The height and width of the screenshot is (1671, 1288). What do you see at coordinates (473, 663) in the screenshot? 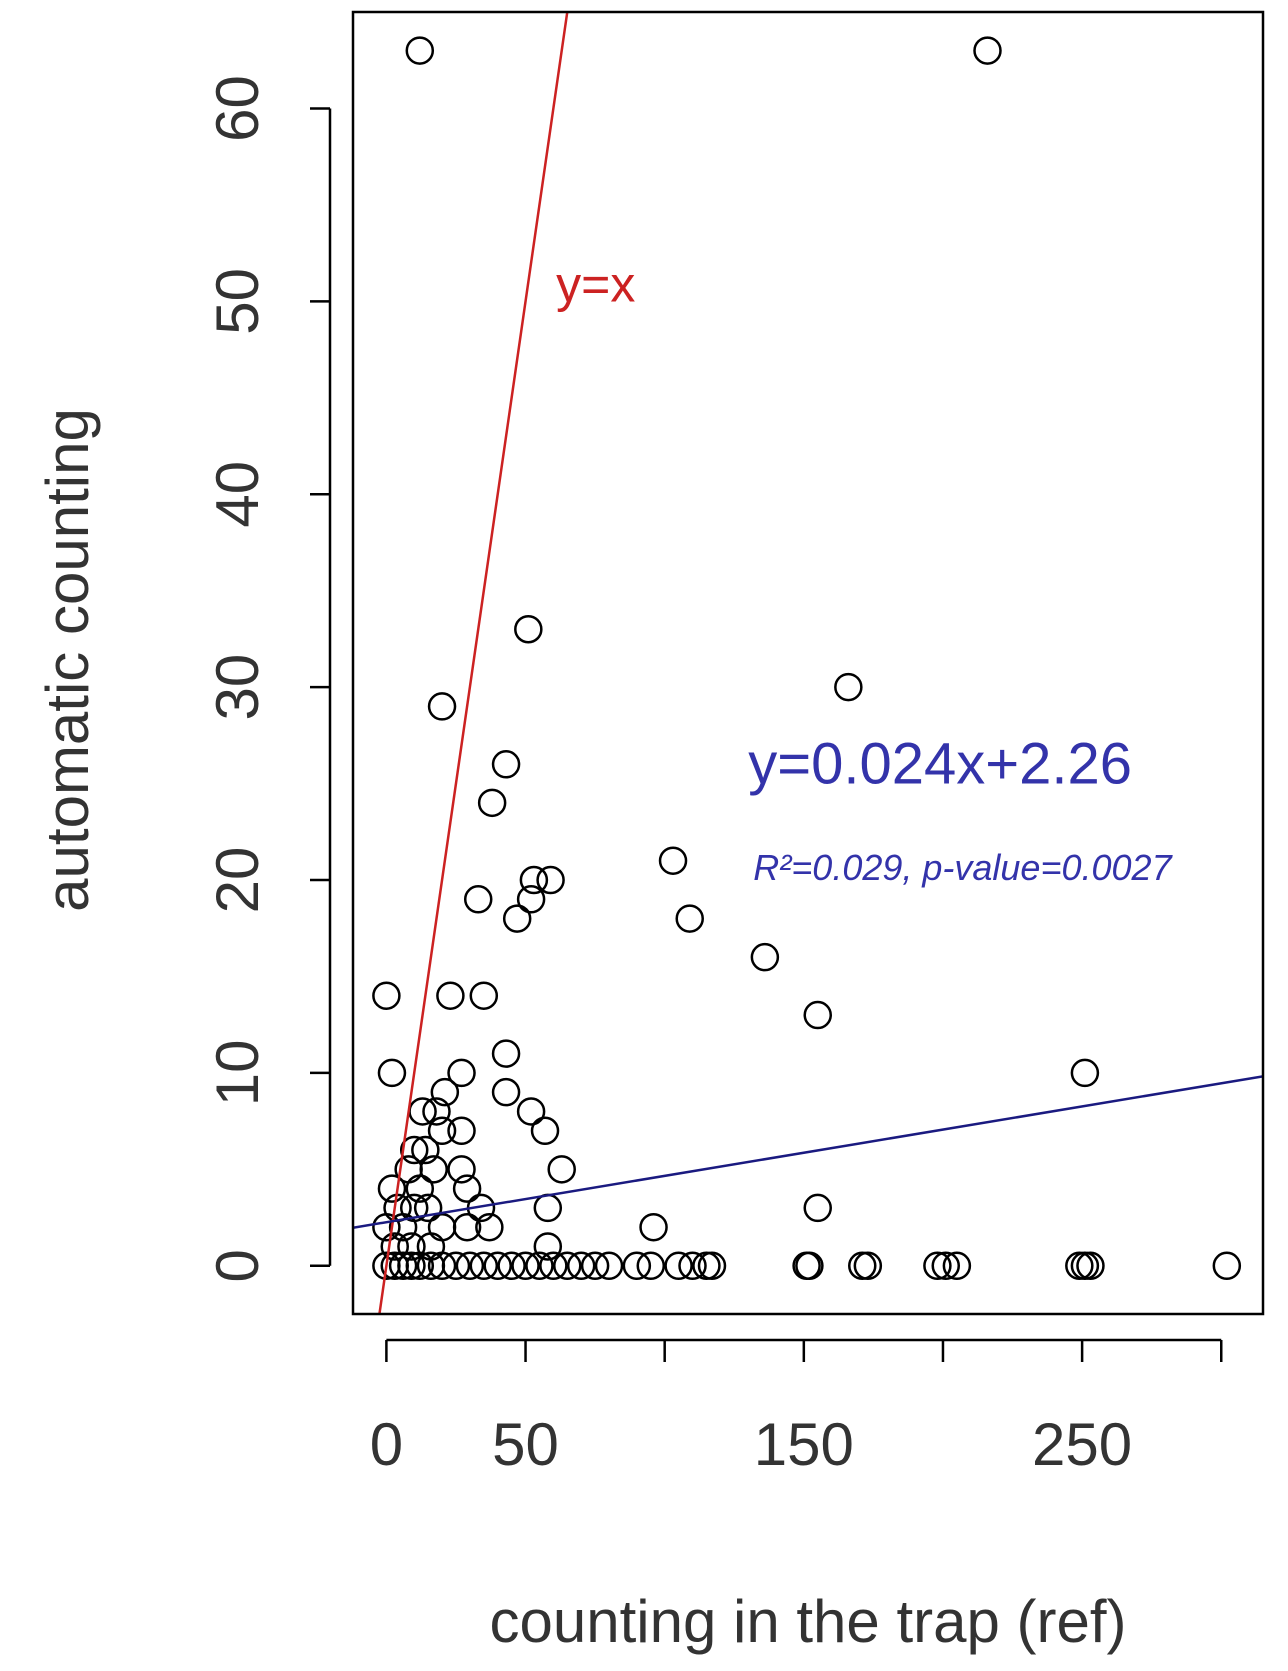
I see `identity-line` at bounding box center [473, 663].